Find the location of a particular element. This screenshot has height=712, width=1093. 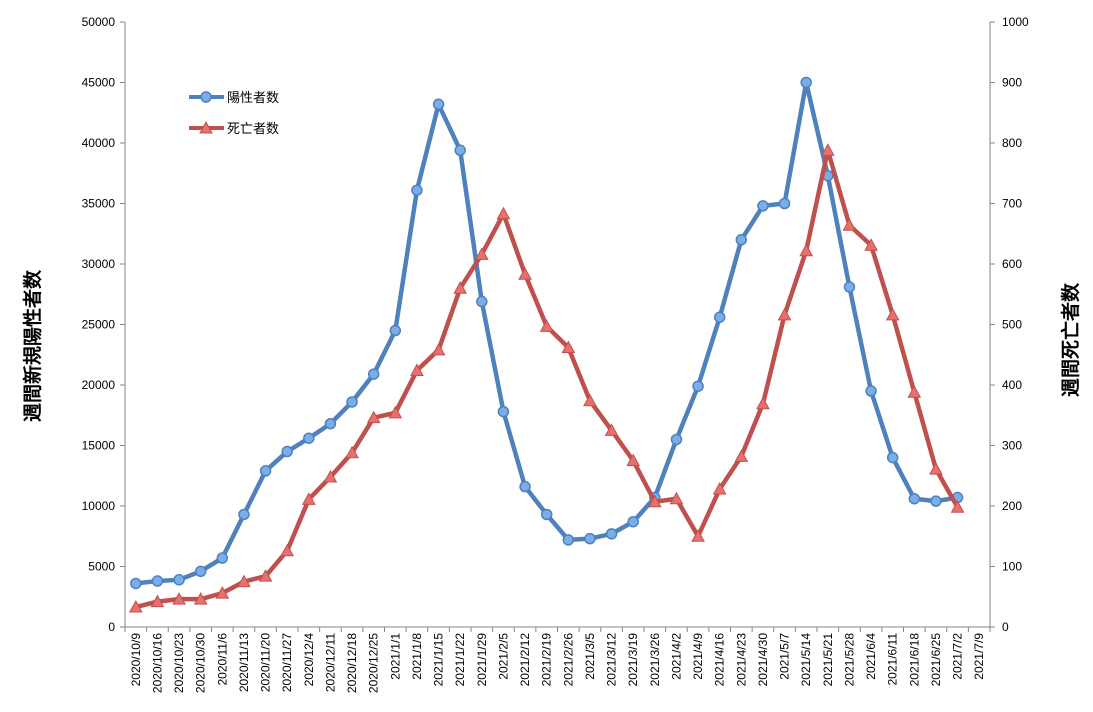

x-tick-label: 2021/4/30 is located at coordinates (763, 660).